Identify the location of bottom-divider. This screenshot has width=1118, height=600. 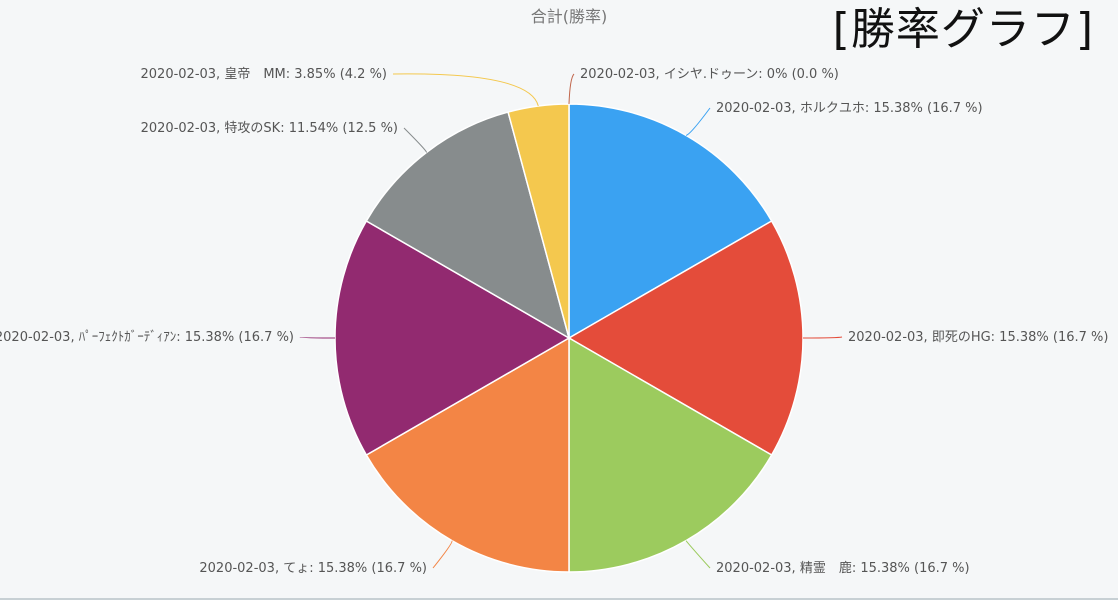
(559, 599).